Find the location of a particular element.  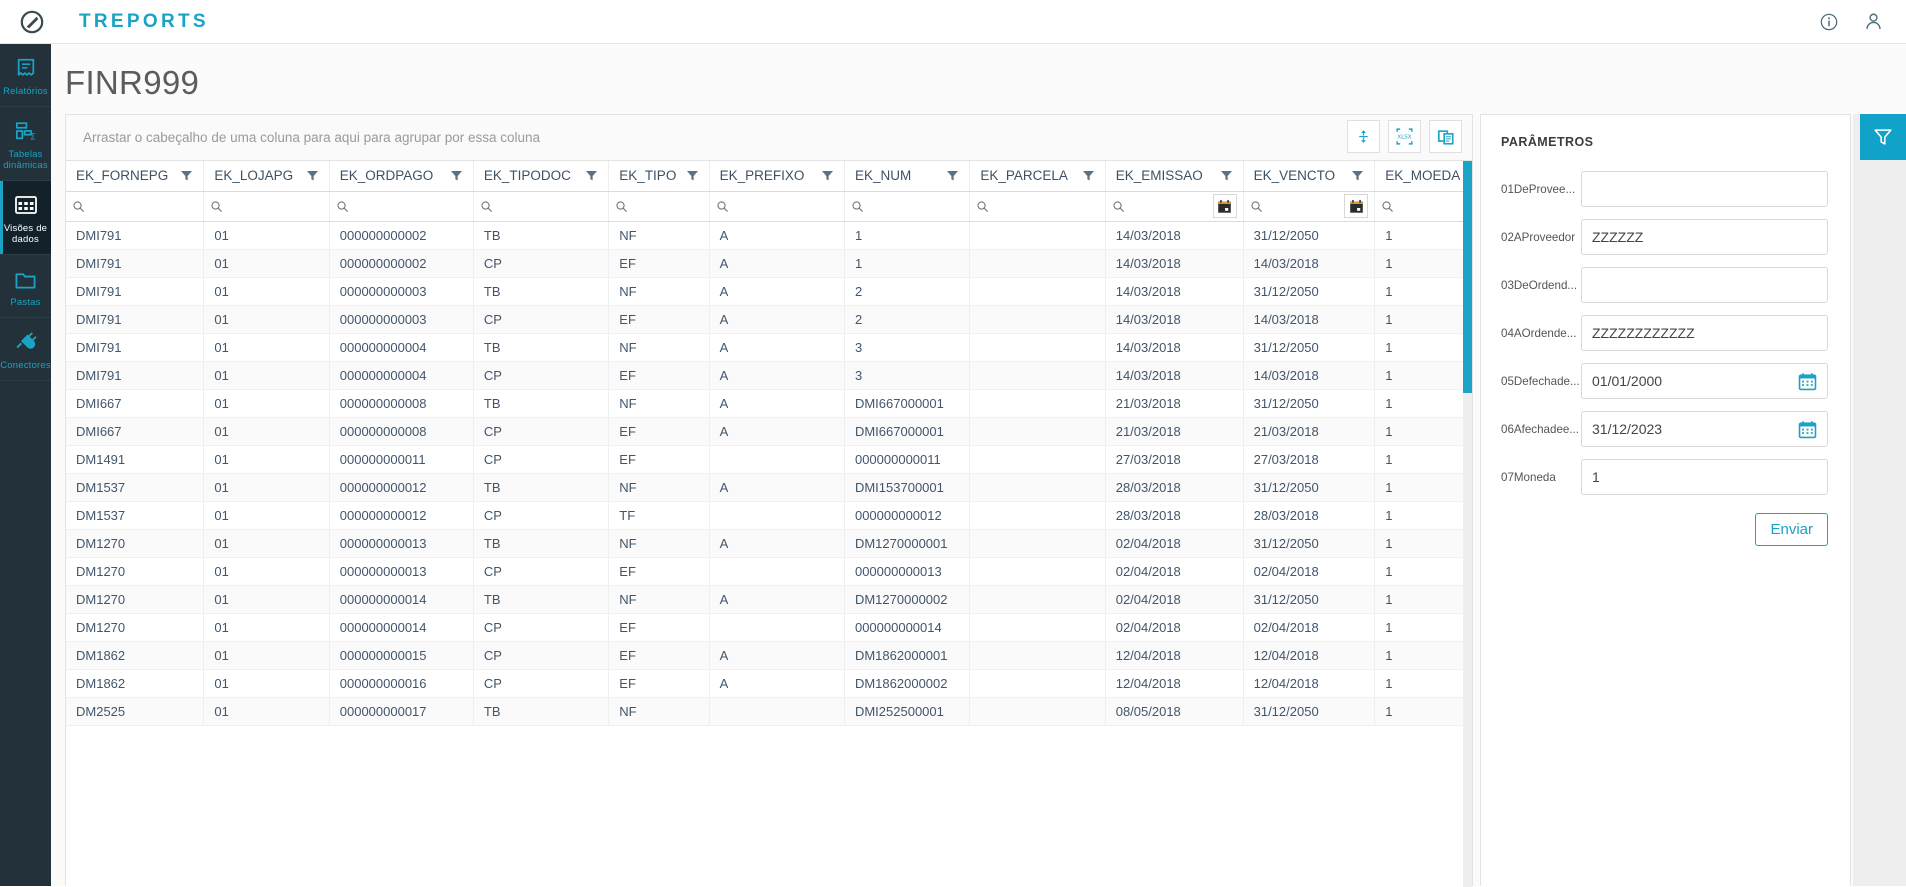

column-header-ek-fornepg: EK_FORNEPG is located at coordinates (135, 176).